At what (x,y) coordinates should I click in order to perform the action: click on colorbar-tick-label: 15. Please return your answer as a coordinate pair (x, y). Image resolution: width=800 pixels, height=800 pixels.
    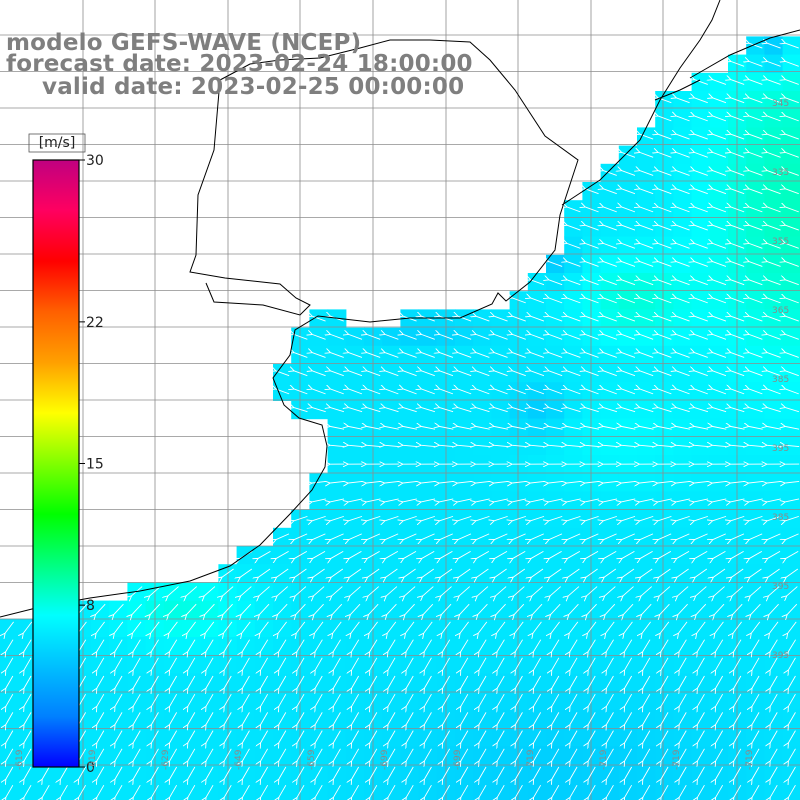
    Looking at the image, I should click on (95, 465).